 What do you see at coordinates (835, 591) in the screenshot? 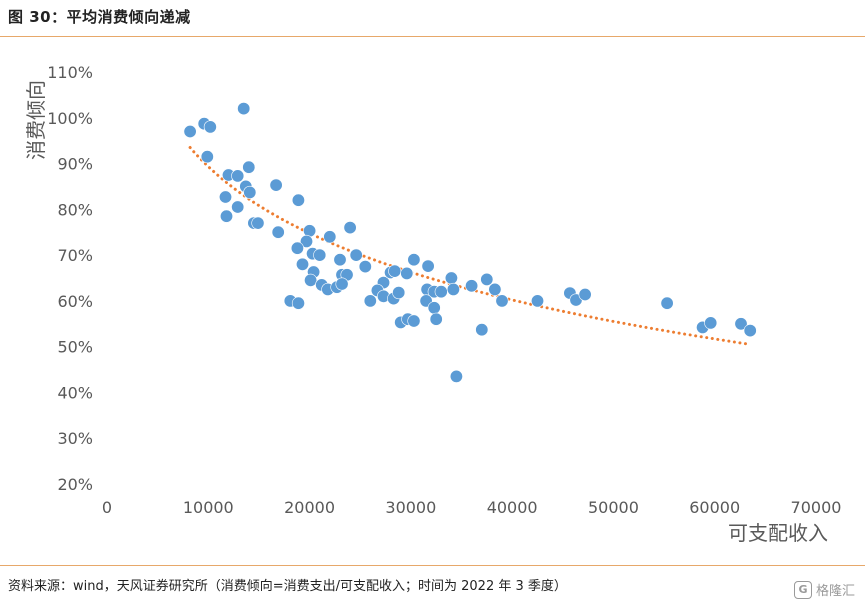
I see `watermark-text: 格隆汇` at bounding box center [835, 591].